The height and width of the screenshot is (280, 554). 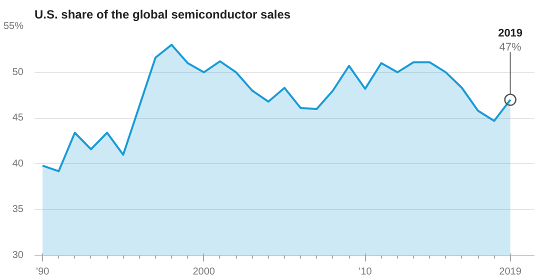 I want to click on annotation: 2019, so click(x=510, y=34).